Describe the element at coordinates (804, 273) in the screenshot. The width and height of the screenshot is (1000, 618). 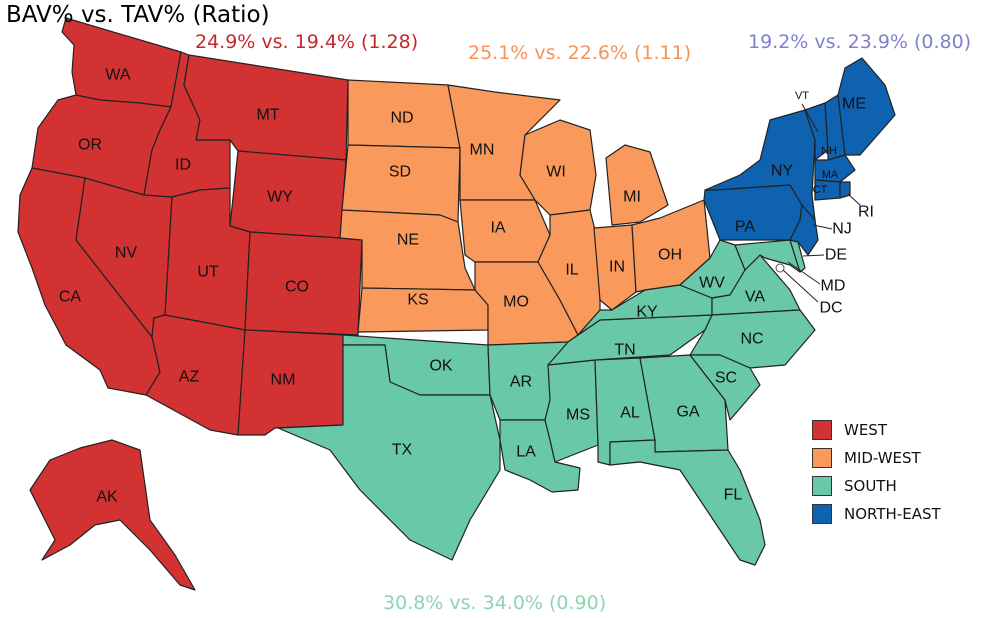
I see `callout-line-md` at that location.